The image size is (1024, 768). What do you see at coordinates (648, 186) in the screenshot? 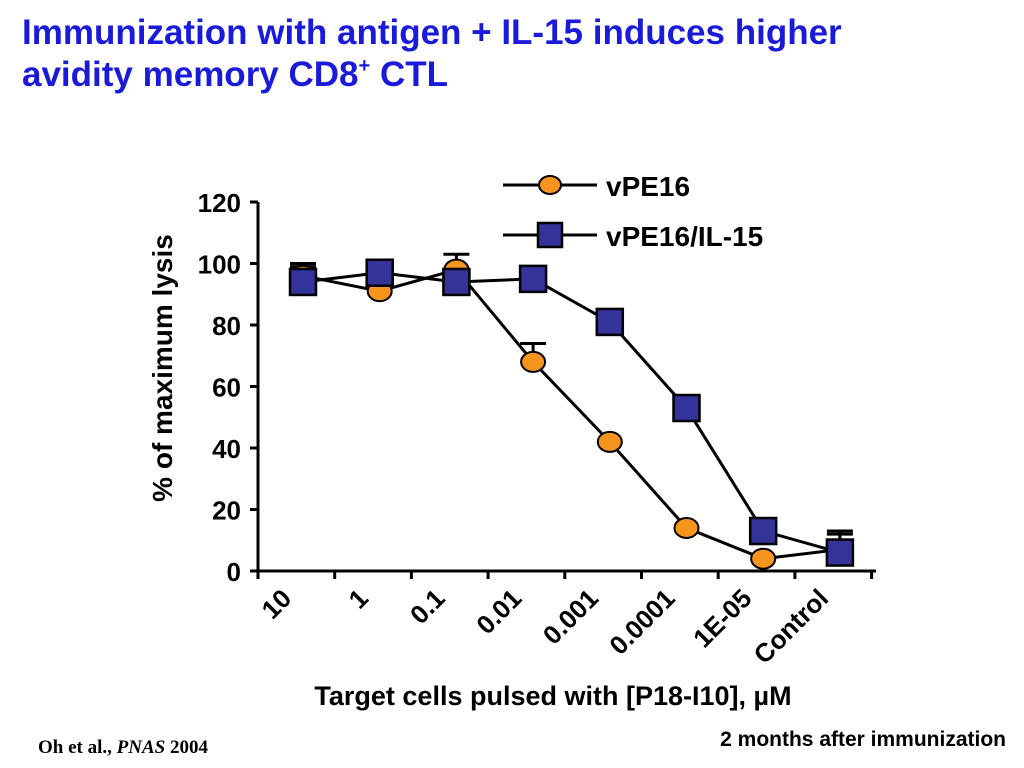
I see `legend-label: vPE16` at bounding box center [648, 186].